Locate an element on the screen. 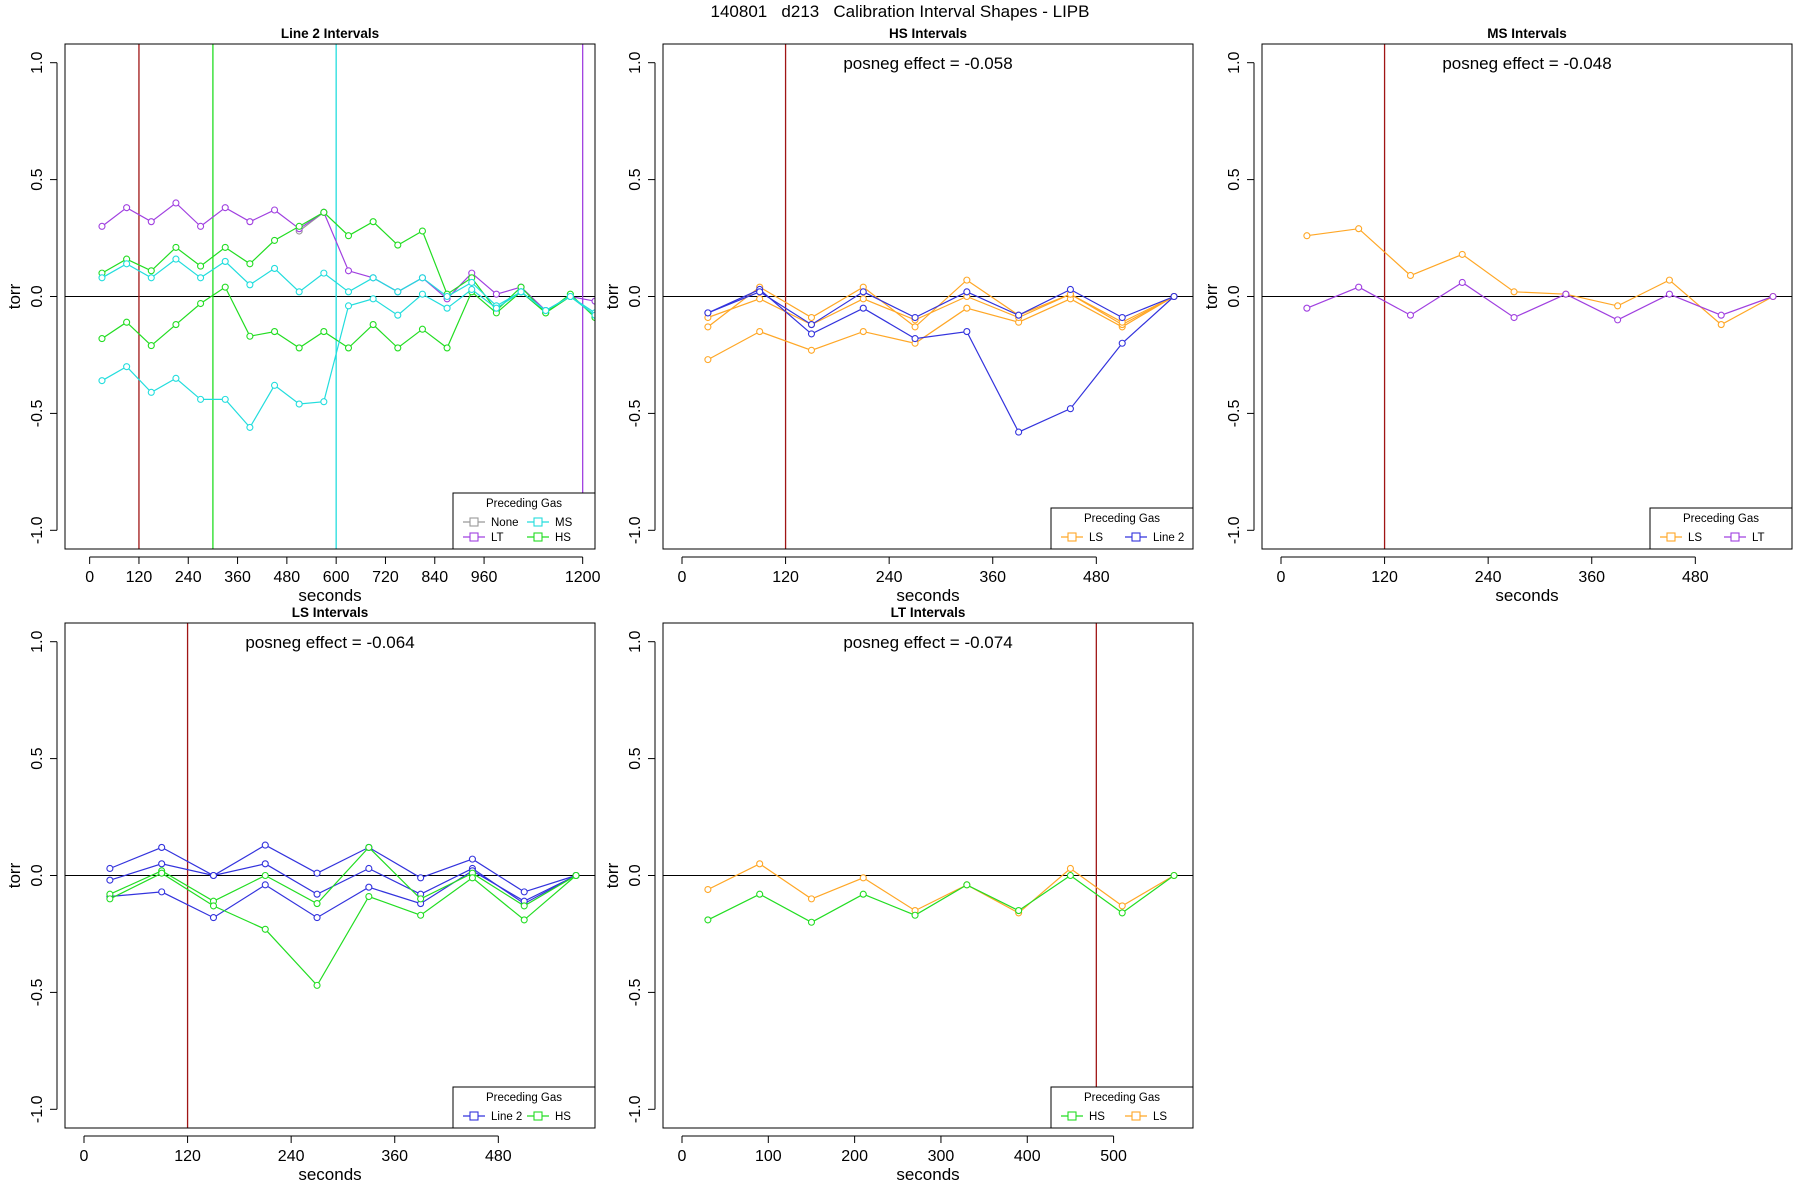 The height and width of the screenshot is (1200, 1800). legend-label: LS is located at coordinates (1695, 538).